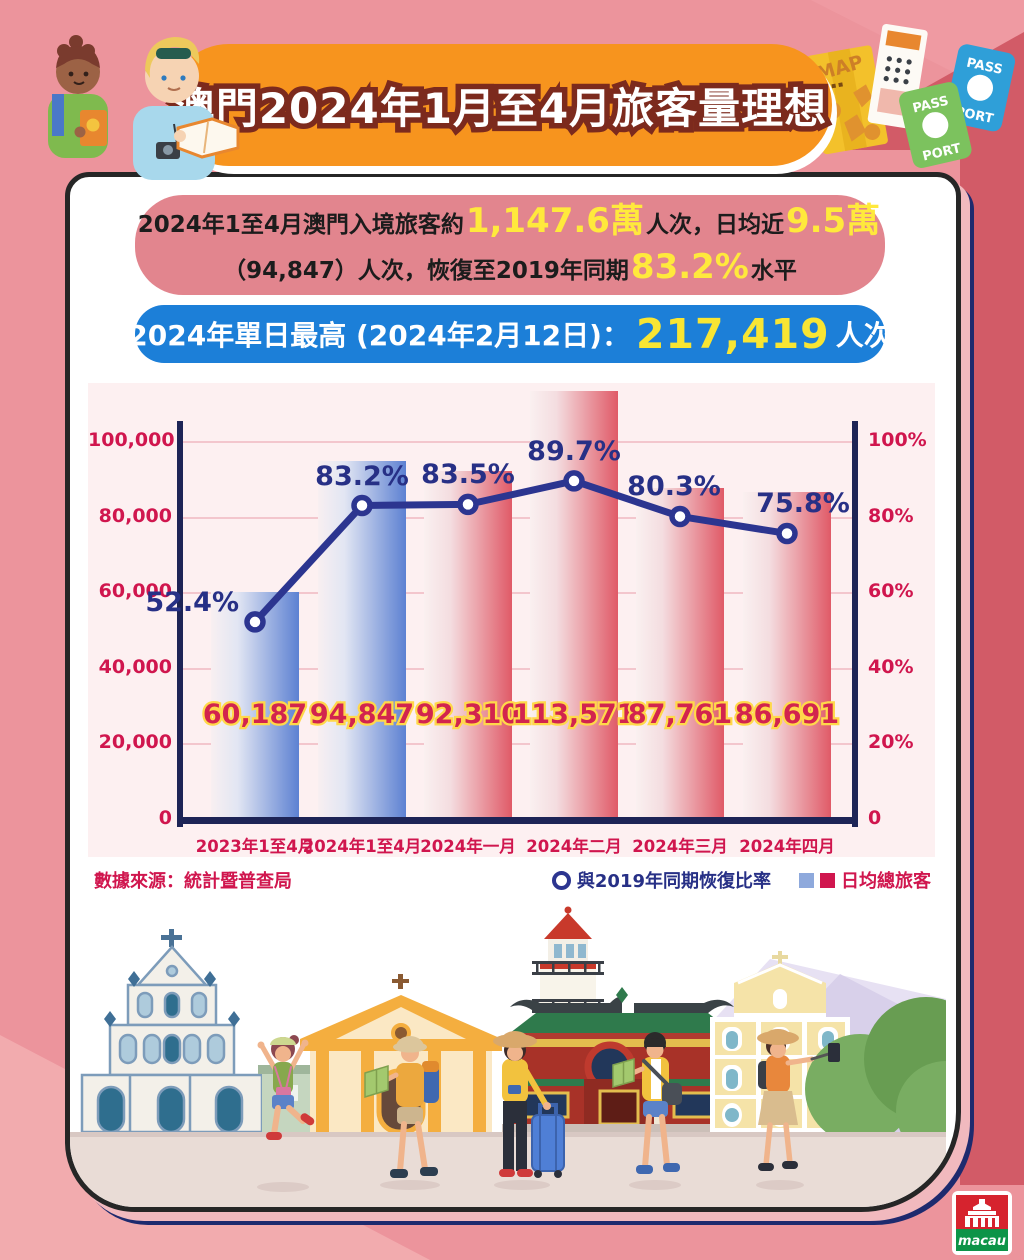 This screenshot has height=1260, width=1024. What do you see at coordinates (863, 335) in the screenshot?
I see `daily-max-unit: 人次` at bounding box center [863, 335].